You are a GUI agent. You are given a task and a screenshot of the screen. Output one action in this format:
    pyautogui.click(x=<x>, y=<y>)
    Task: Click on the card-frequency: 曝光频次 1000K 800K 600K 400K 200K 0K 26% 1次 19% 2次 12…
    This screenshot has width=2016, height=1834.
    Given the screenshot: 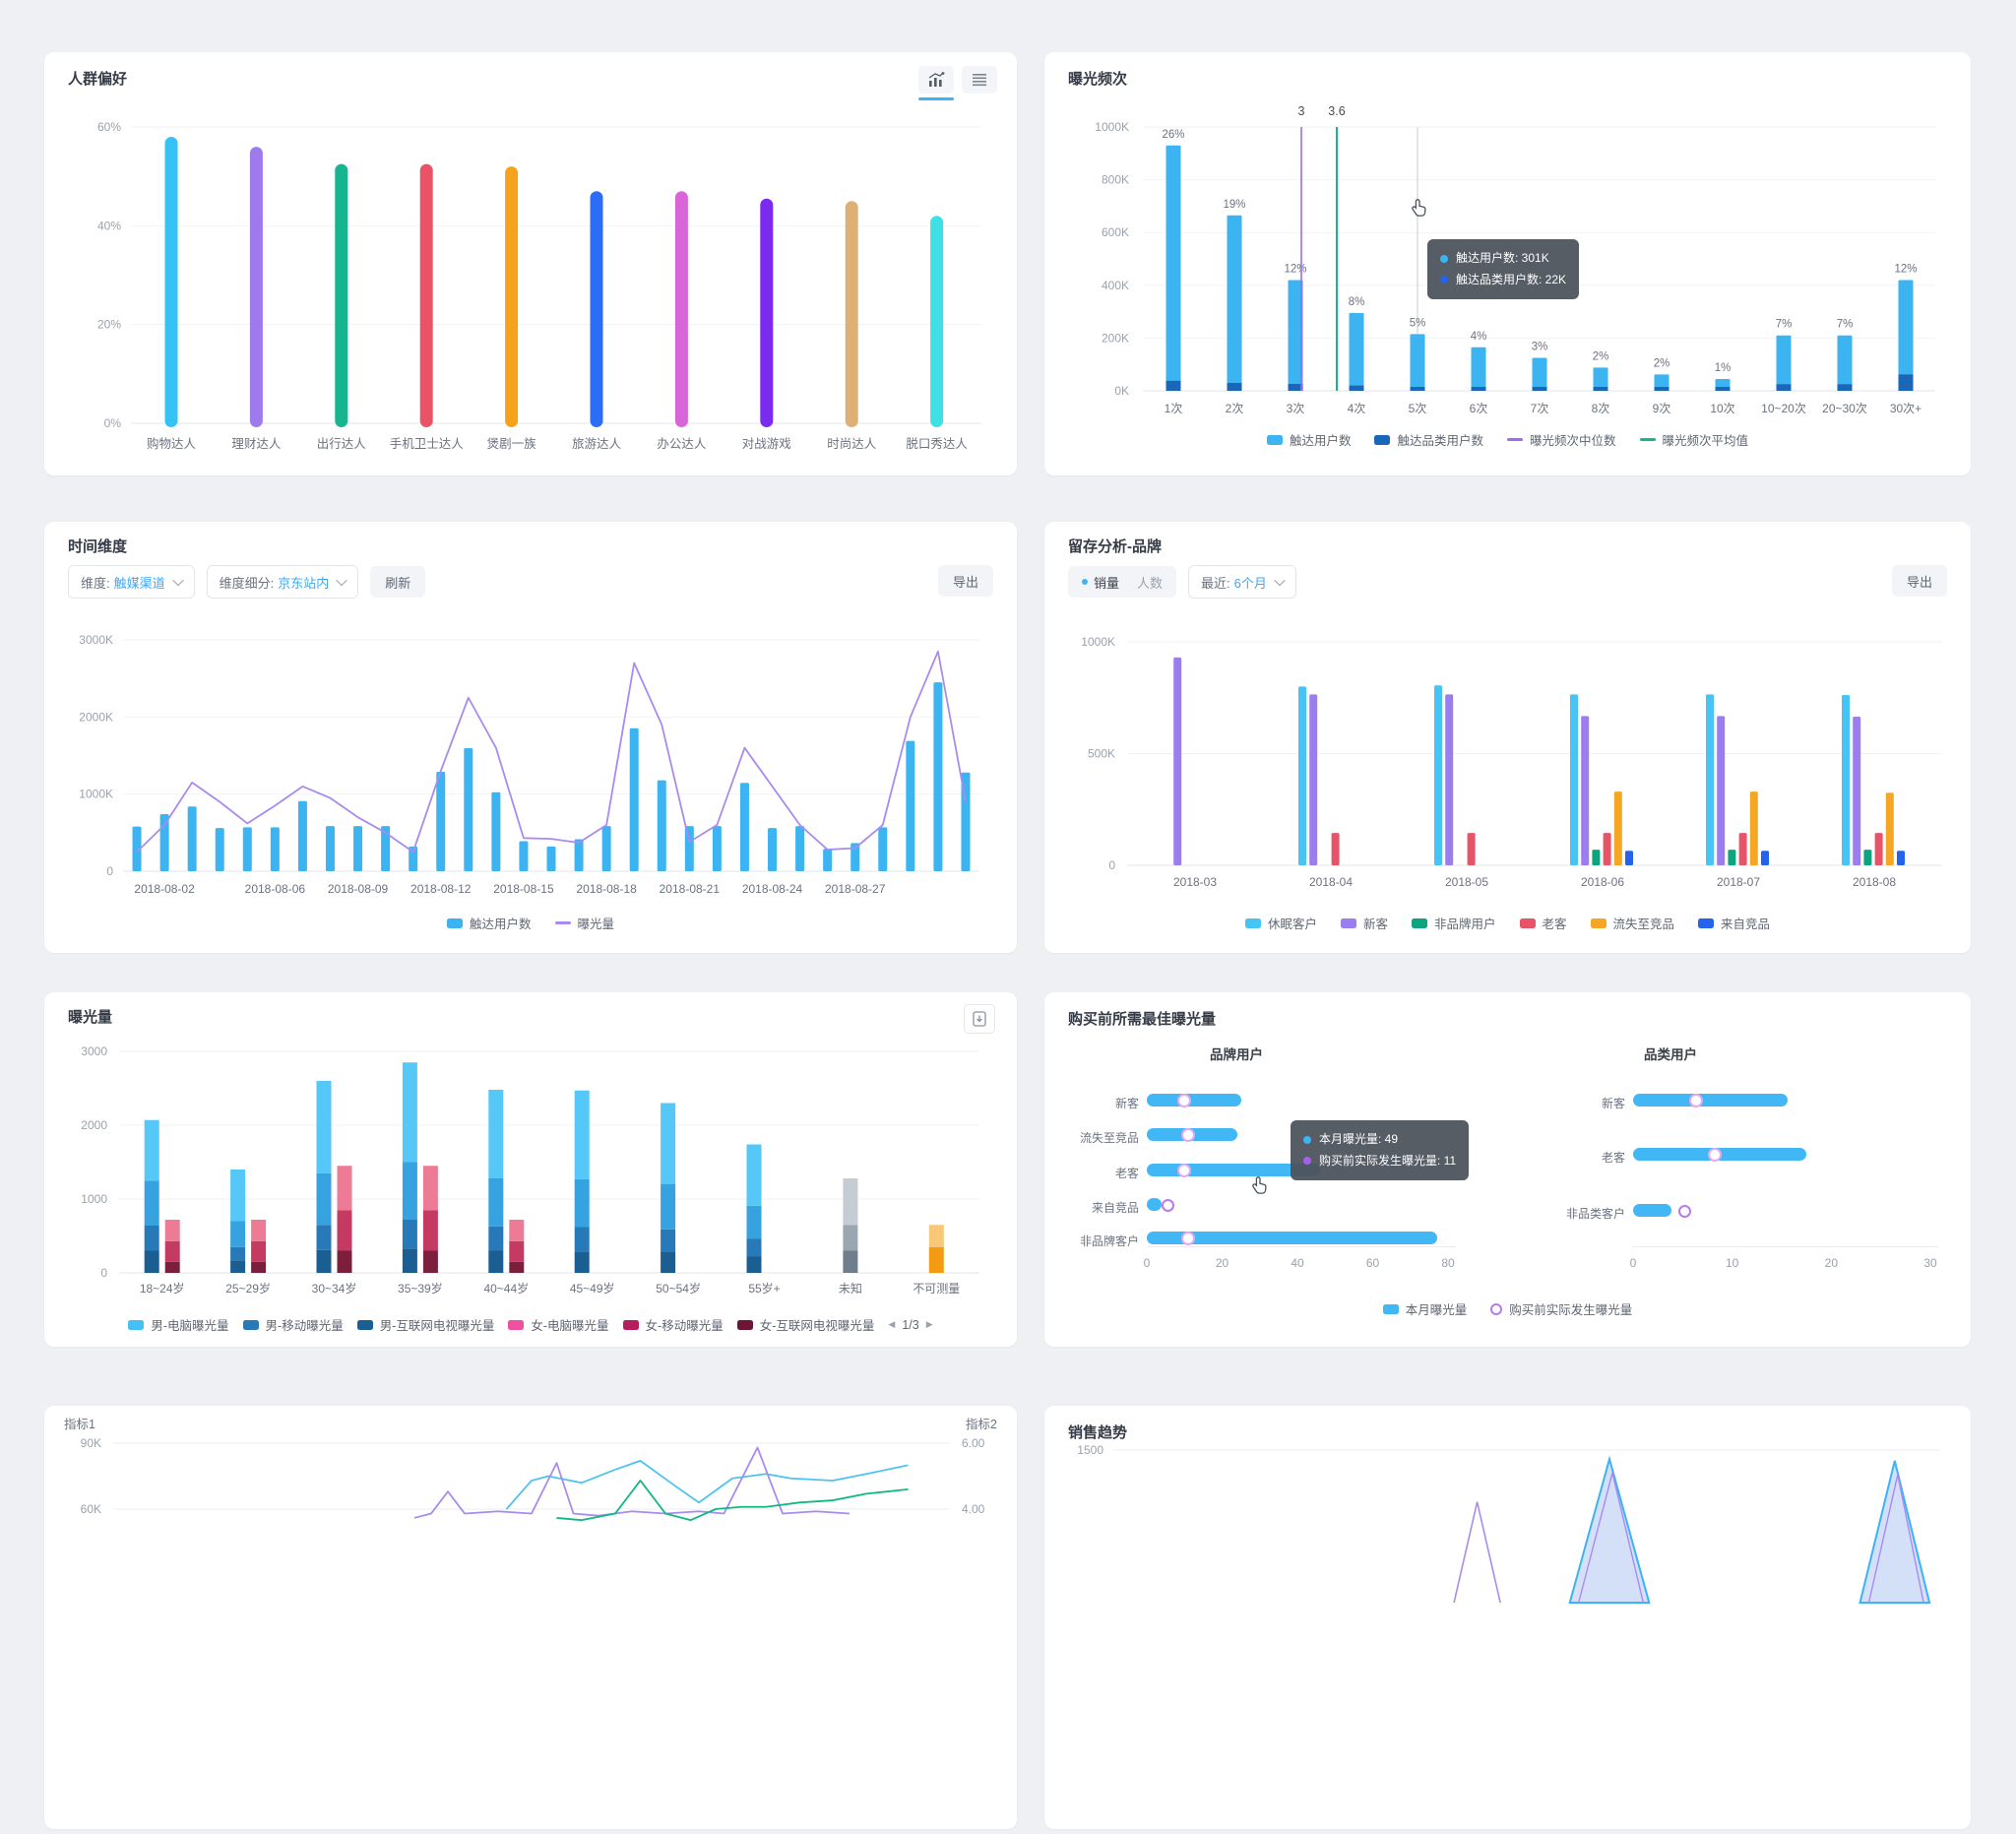 What is the action you would take?
    pyautogui.click(x=1507, y=263)
    